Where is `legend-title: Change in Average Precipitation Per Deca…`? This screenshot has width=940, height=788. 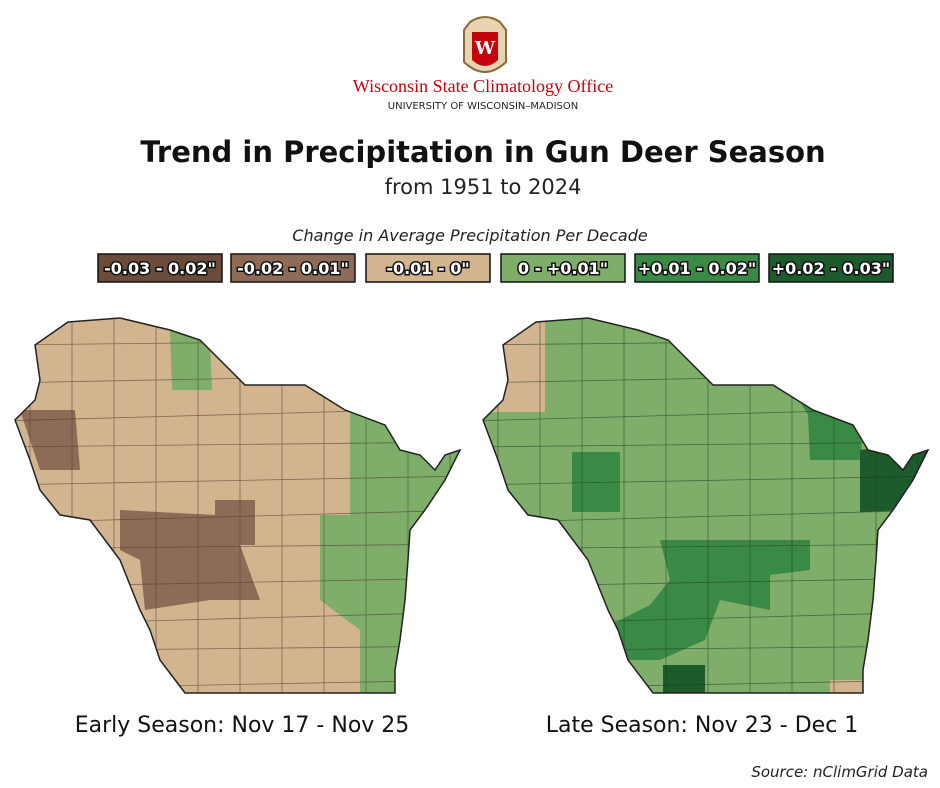
legend-title: Change in Average Precipitation Per Deca… is located at coordinates (470, 235).